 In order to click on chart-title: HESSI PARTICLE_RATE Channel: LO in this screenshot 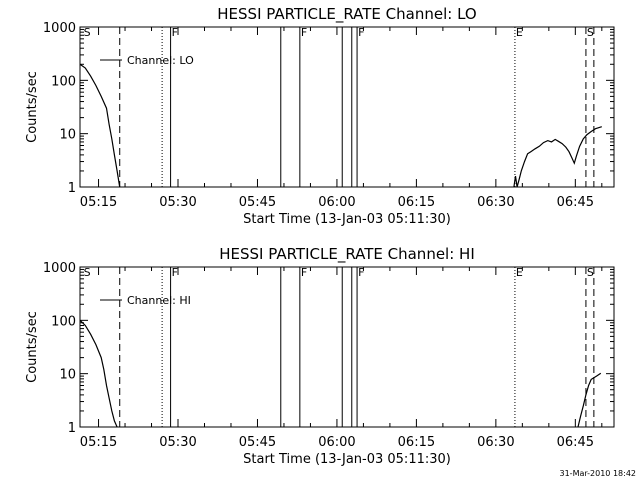, I will do `click(346, 14)`.